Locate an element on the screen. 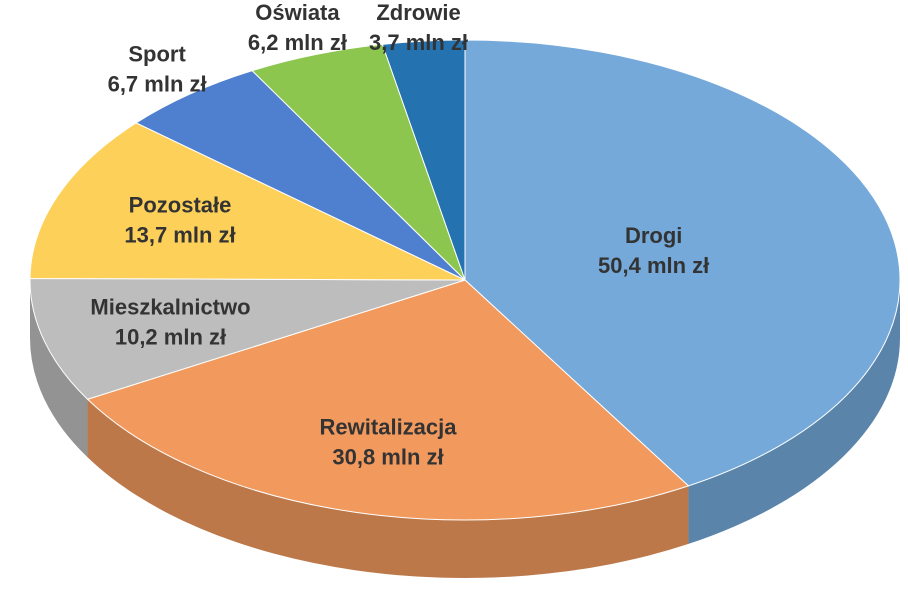 The width and height of the screenshot is (908, 607). slice-label: Sport is located at coordinates (157, 53).